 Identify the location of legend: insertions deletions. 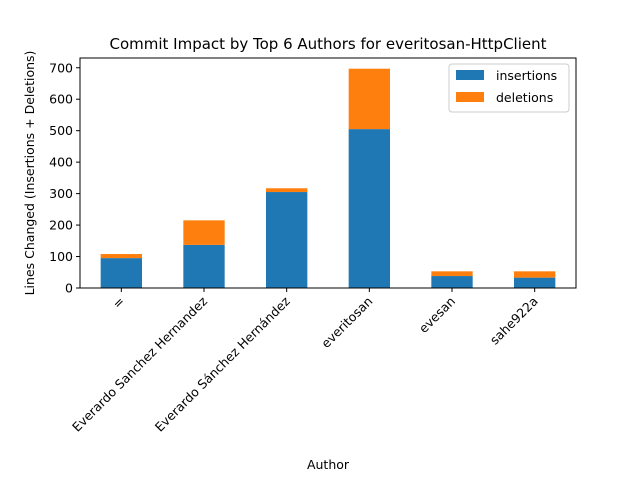
(509, 88).